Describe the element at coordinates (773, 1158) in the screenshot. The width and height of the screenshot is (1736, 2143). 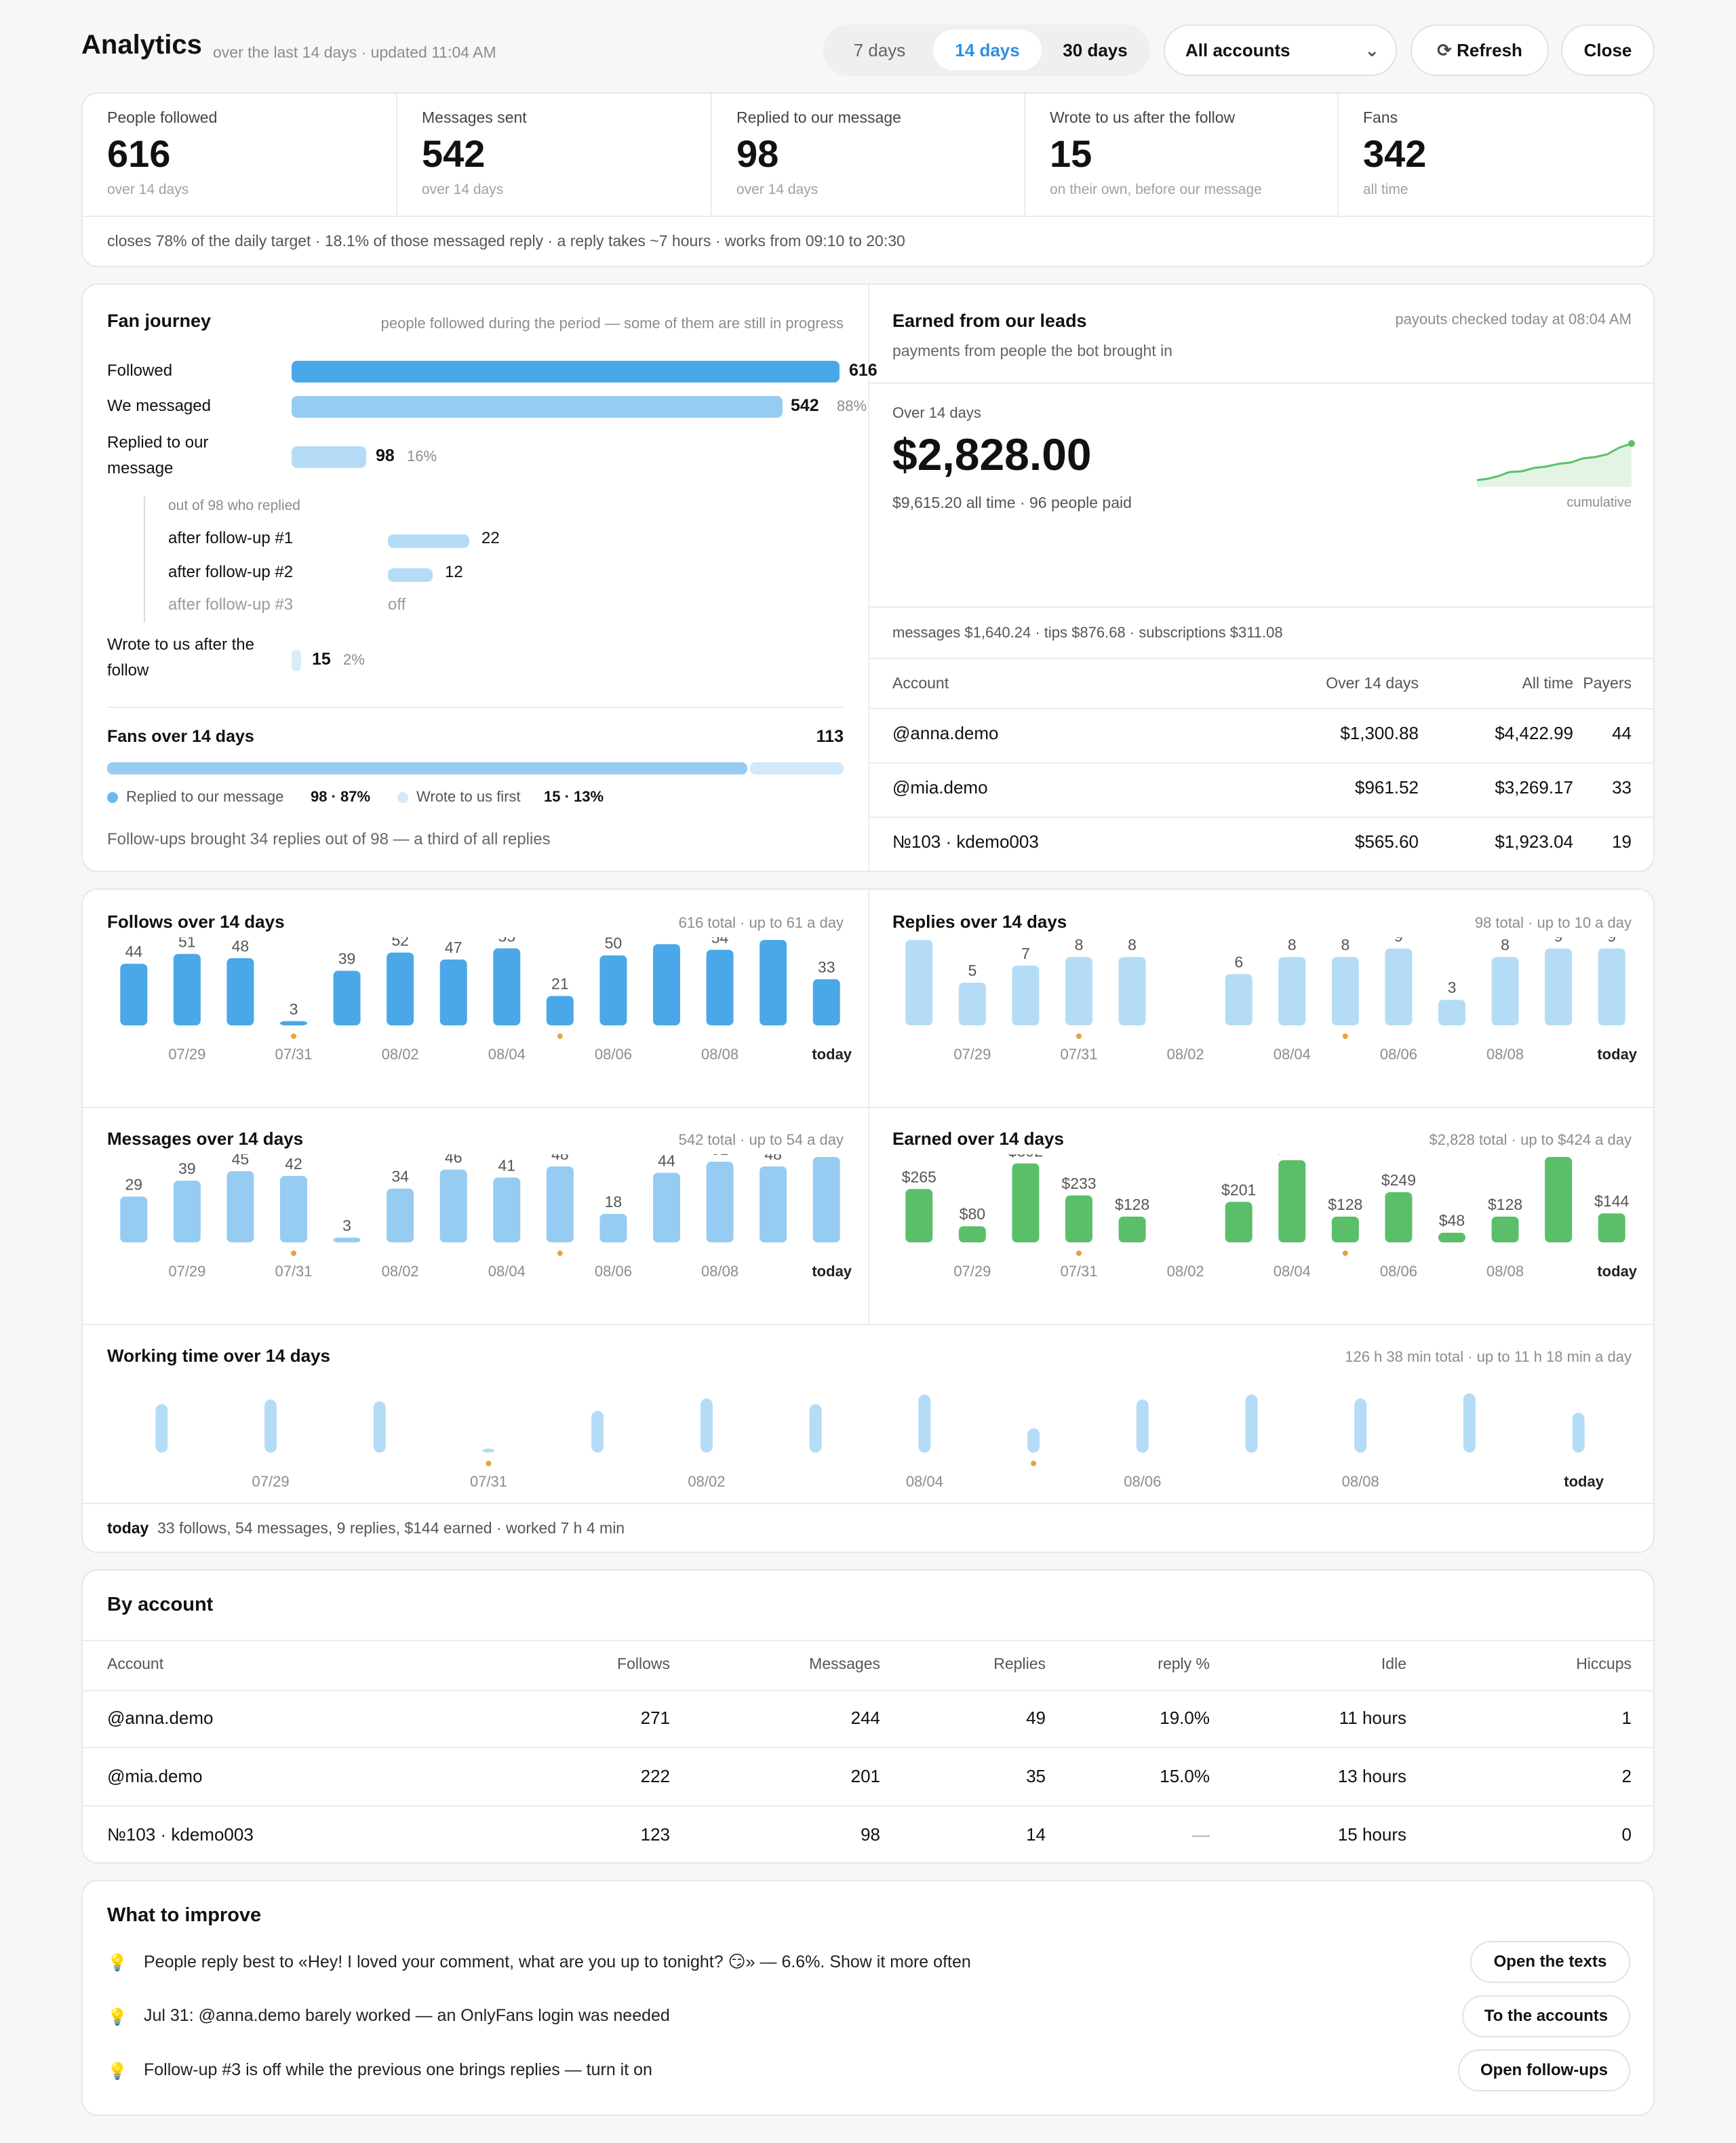
I see `data-label: 48` at that location.